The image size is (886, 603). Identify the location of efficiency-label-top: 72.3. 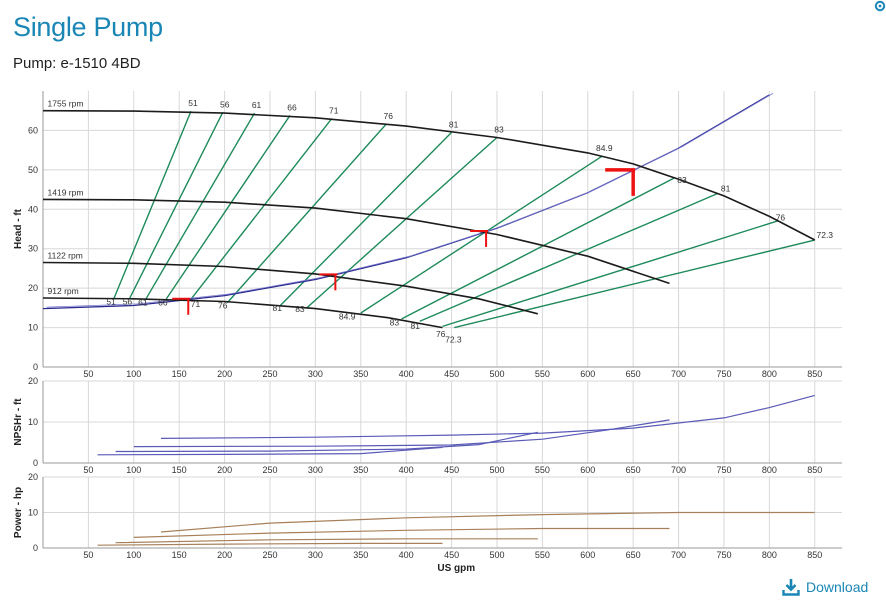
(824, 235).